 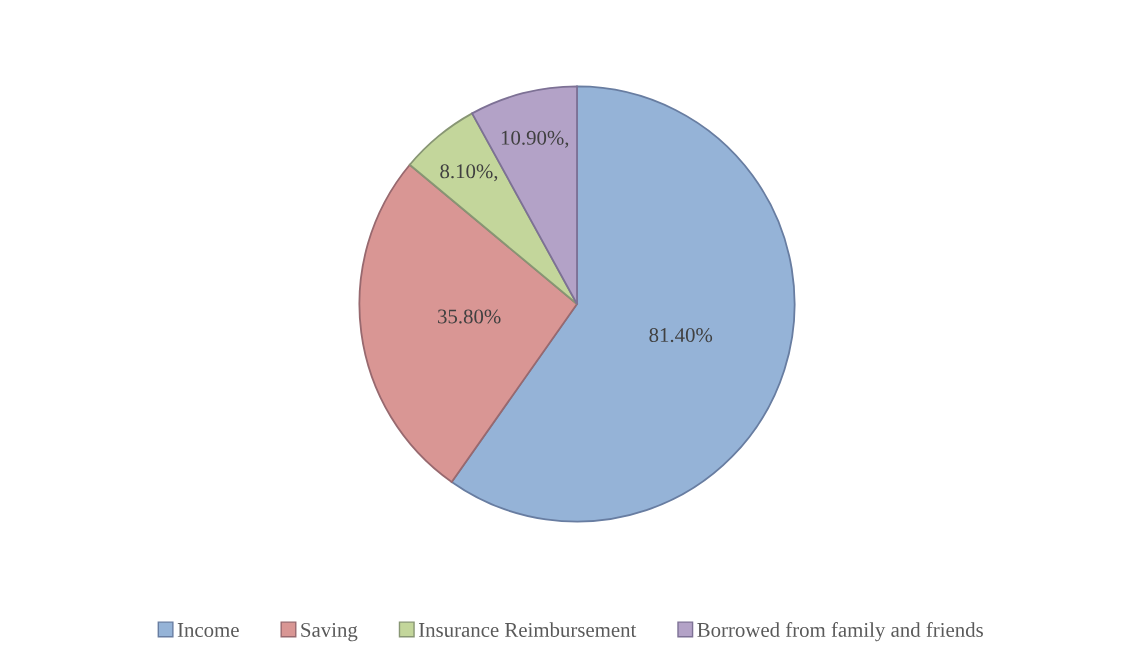 I want to click on legend-label: Insurance Reimbursement, so click(x=527, y=629).